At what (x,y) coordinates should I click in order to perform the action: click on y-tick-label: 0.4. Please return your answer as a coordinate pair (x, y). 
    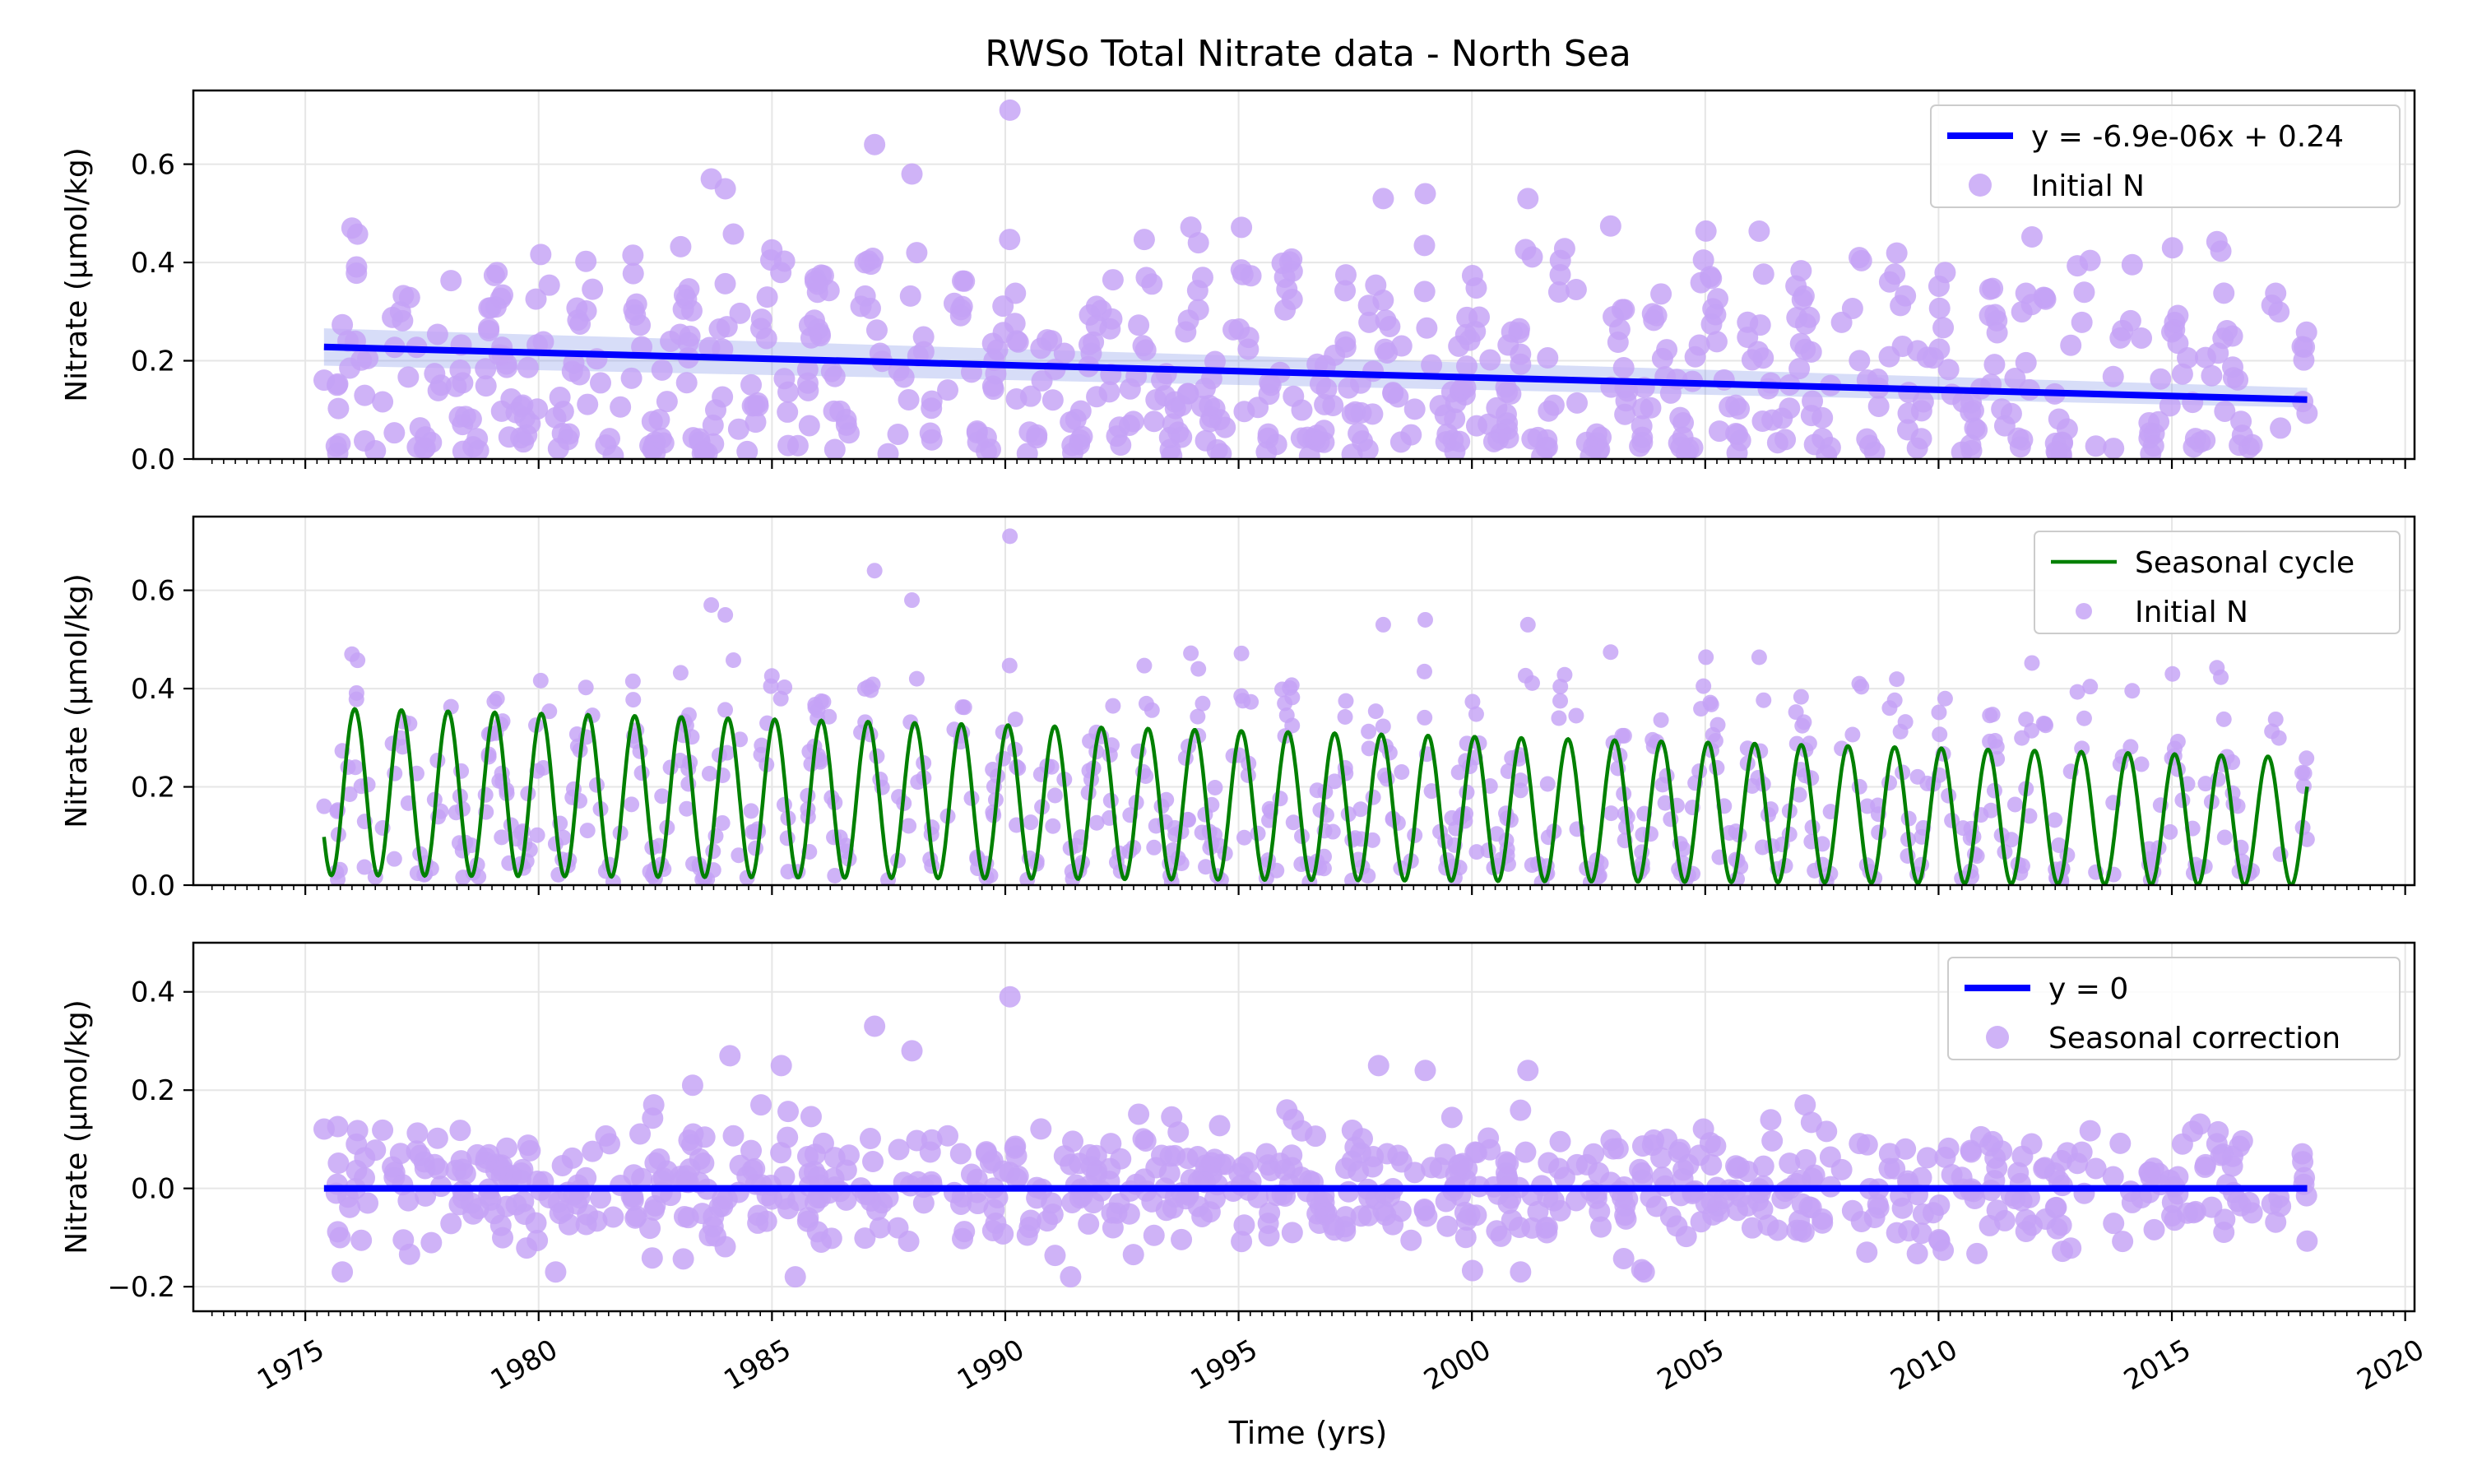
    Looking at the image, I should click on (153, 992).